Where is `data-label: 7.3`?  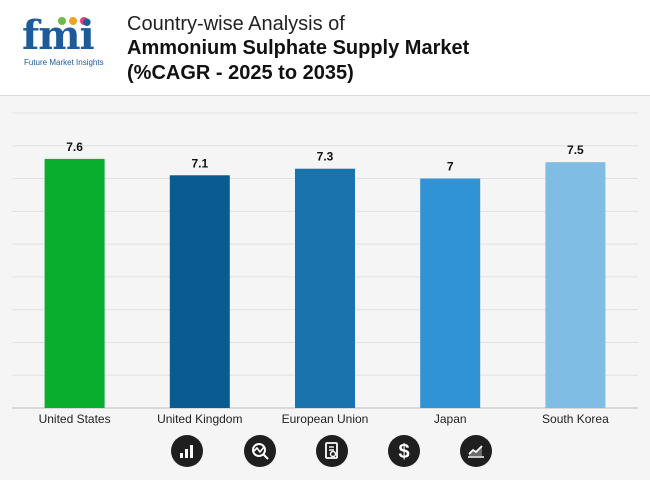
data-label: 7.3 is located at coordinates (325, 157).